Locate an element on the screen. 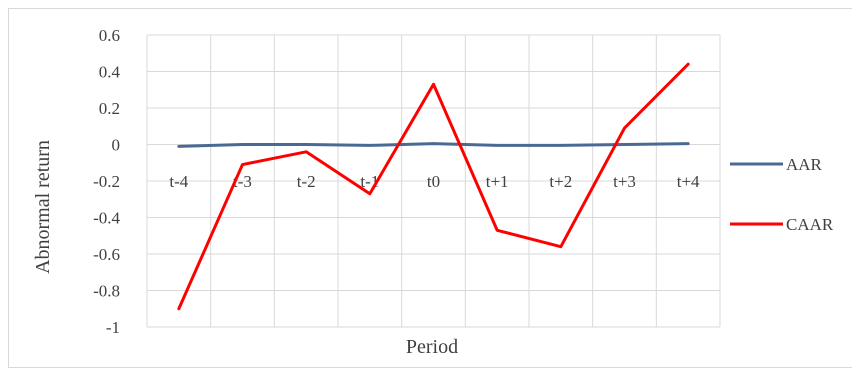 The width and height of the screenshot is (852, 368). legend-label-caar: CAAR is located at coordinates (810, 224).